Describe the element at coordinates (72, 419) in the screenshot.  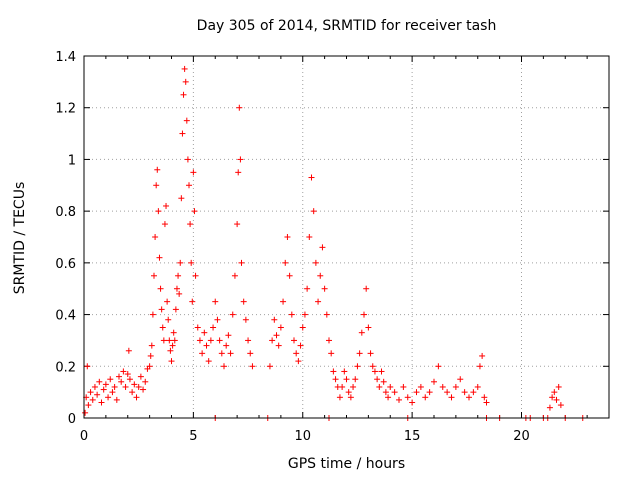
I see `y-tick-label: 0` at that location.